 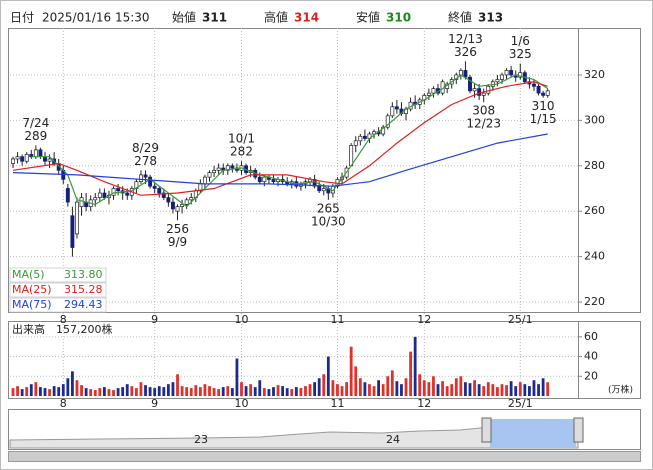 What do you see at coordinates (398, 18) in the screenshot?
I see `low: 310` at bounding box center [398, 18].